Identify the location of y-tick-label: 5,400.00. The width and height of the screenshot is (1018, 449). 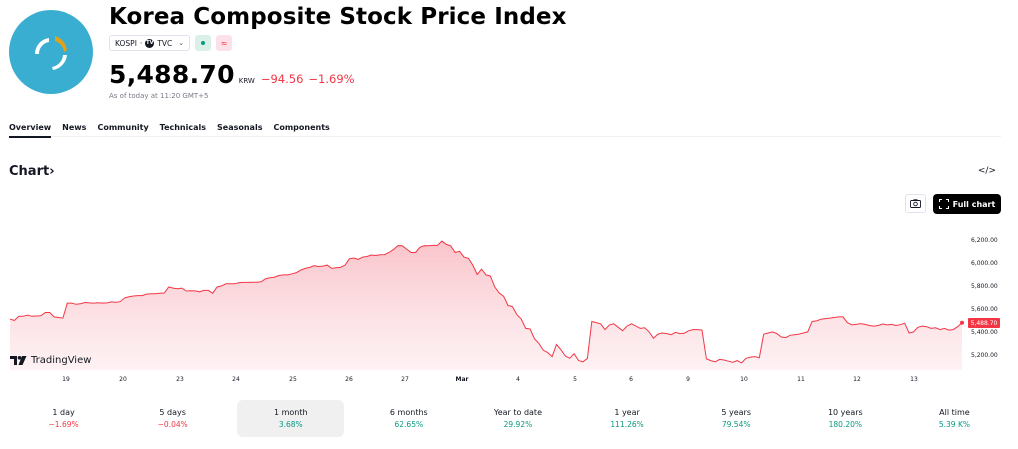
(984, 332).